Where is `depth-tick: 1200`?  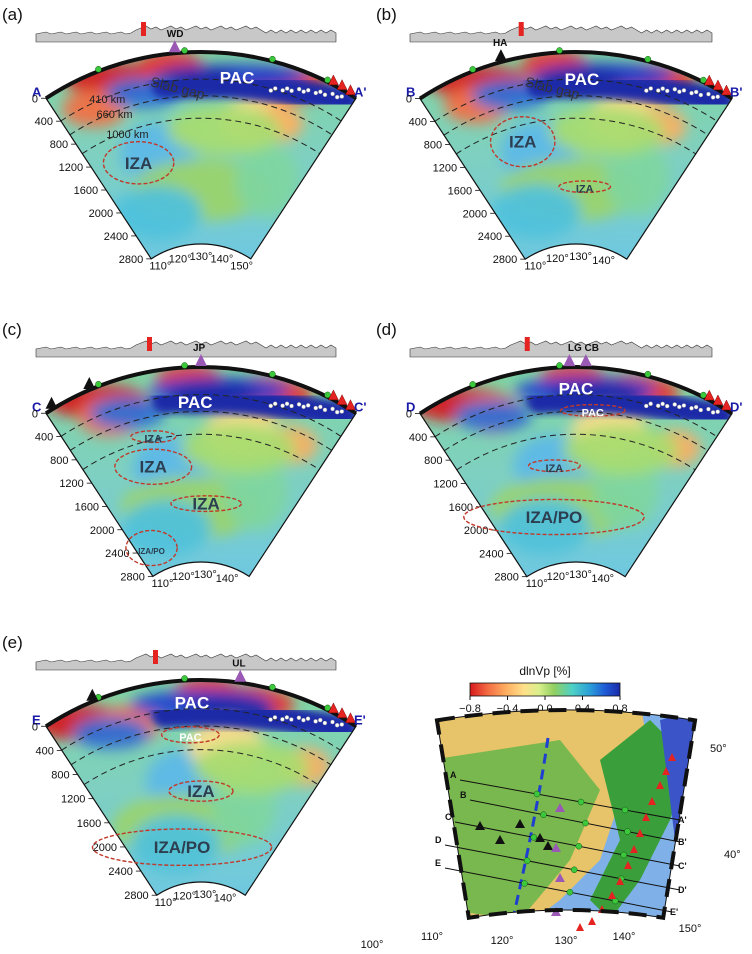 depth-tick: 1200 is located at coordinates (71, 484).